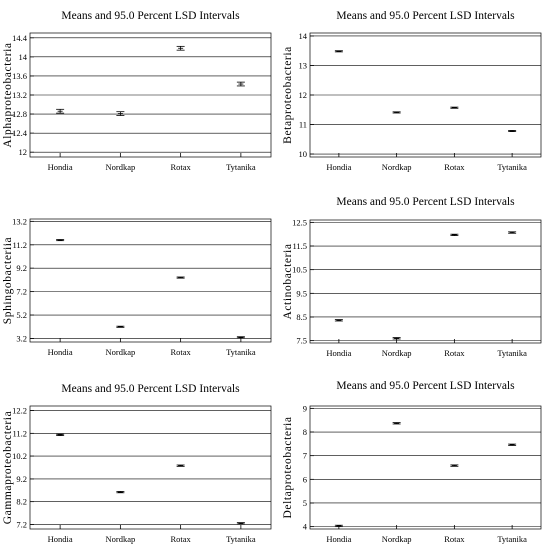 The image size is (550, 547). What do you see at coordinates (19, 95) in the screenshot?
I see `y-tick-label: 13.2` at bounding box center [19, 95].